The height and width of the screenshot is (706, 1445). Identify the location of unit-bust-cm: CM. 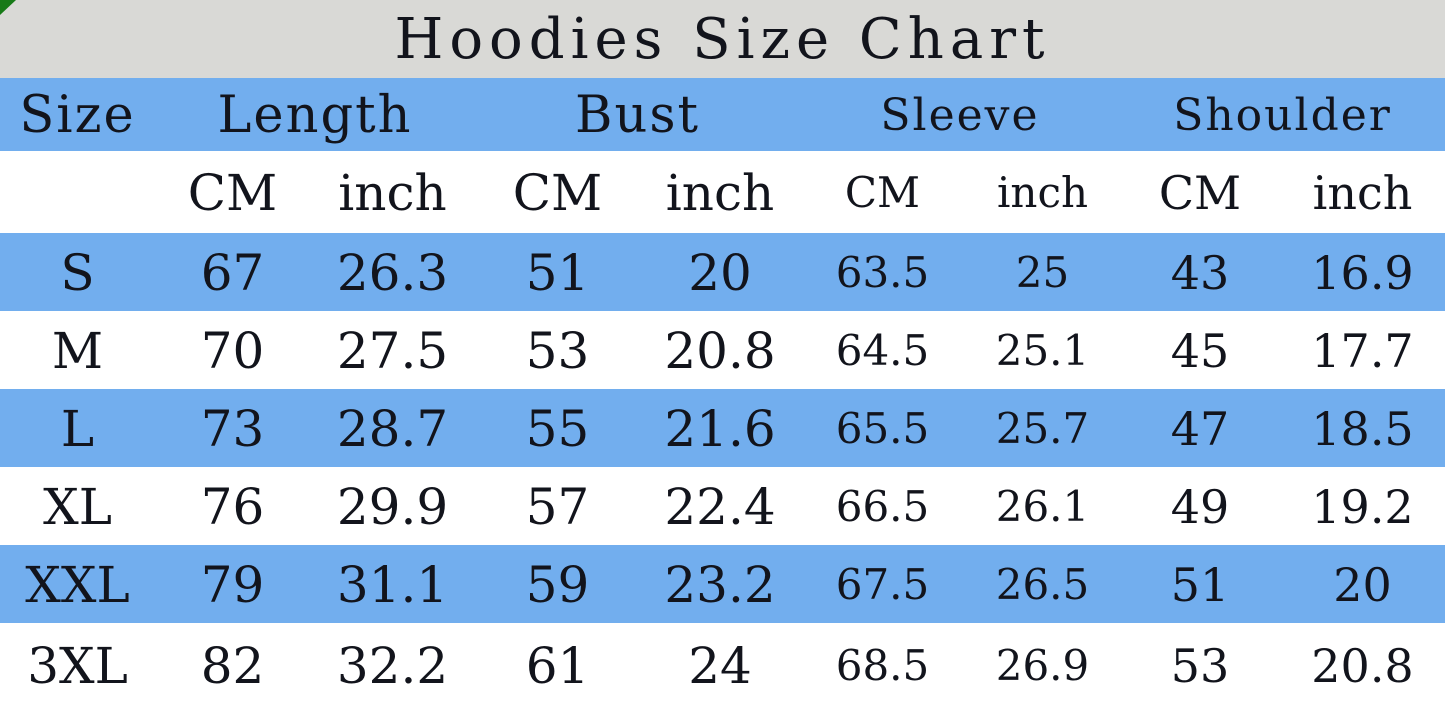
(557, 193).